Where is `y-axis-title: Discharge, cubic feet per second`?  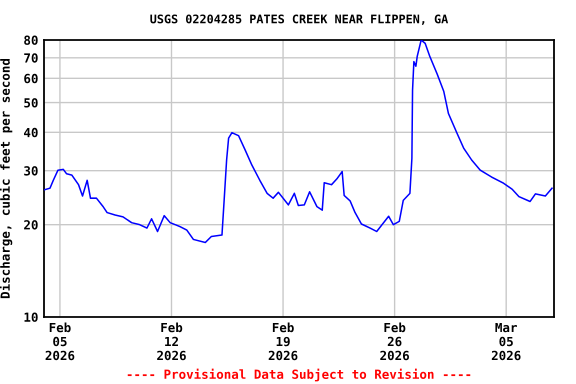
y-axis-title: Discharge, cubic feet per second is located at coordinates (6, 178).